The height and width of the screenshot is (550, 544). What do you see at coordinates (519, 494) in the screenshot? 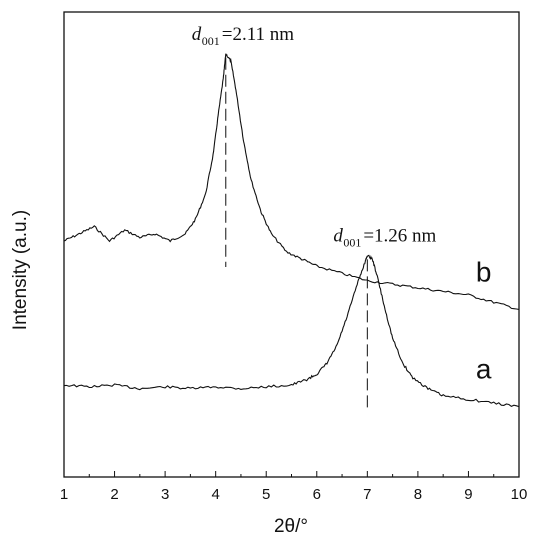
I see `x-tick-label: 10` at bounding box center [519, 494].